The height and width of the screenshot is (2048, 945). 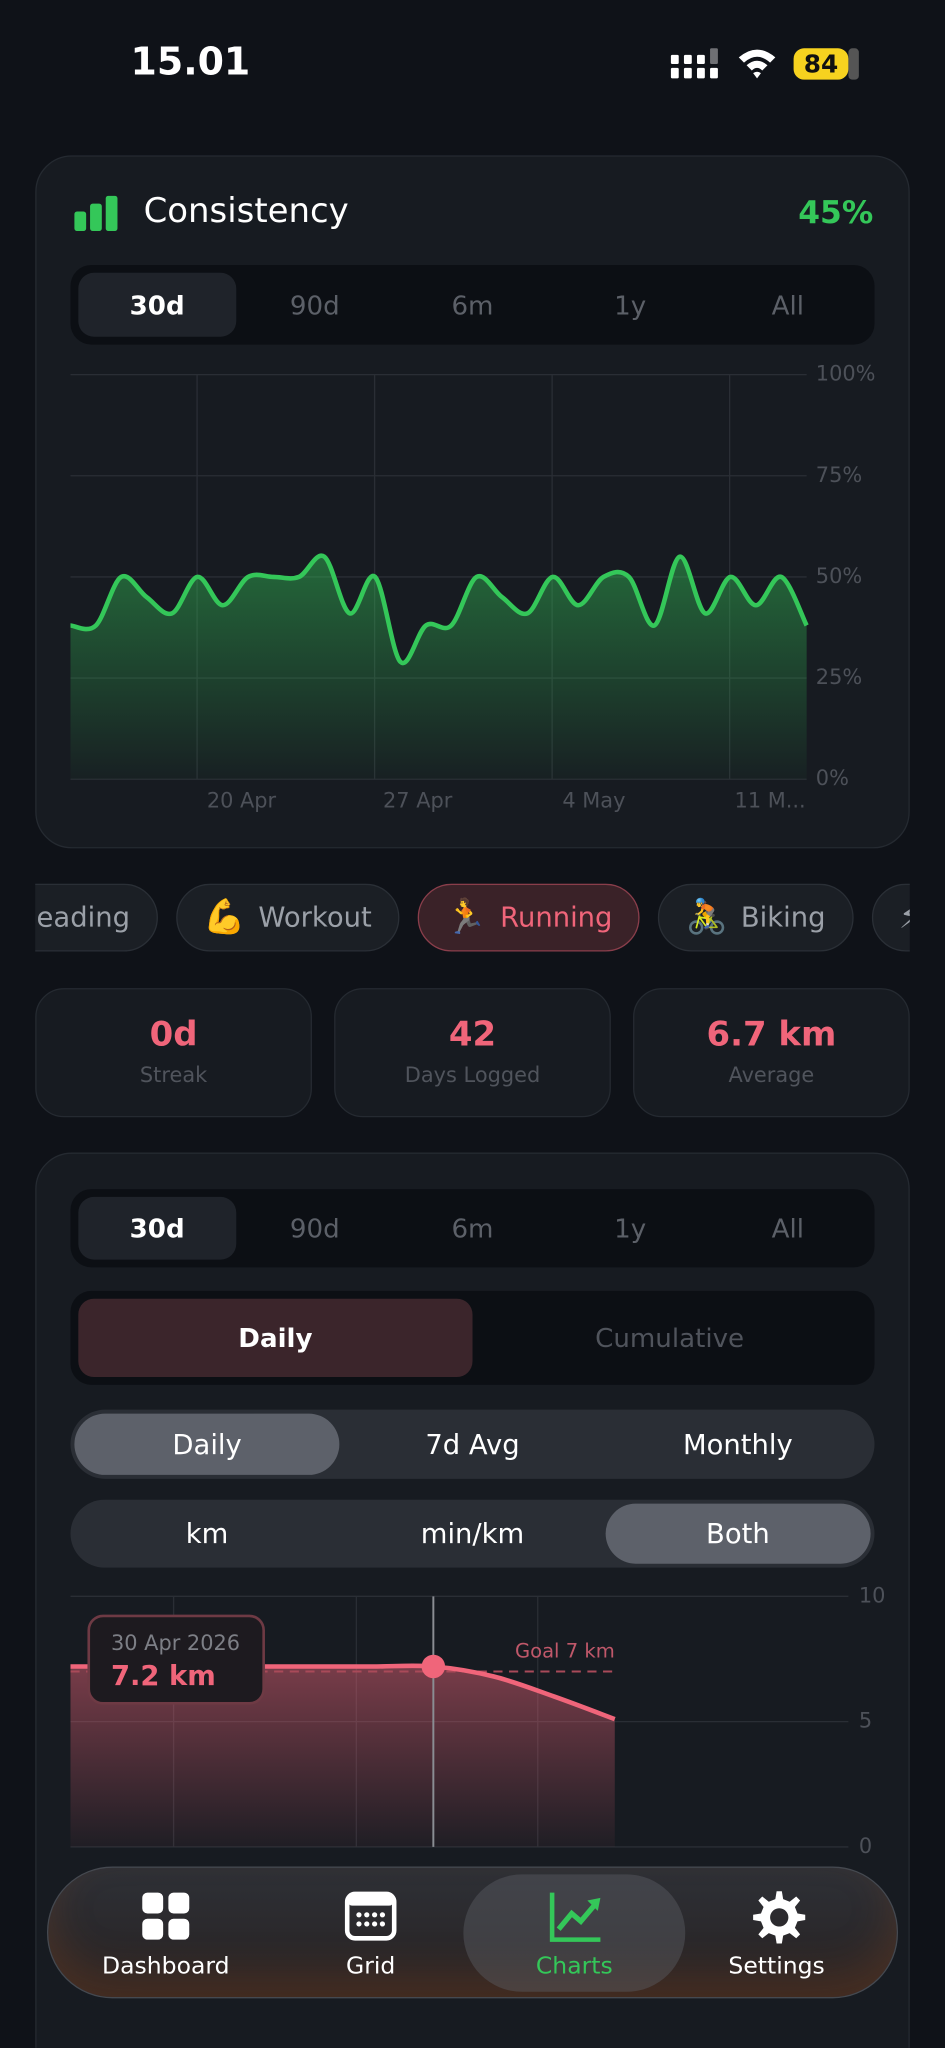 What do you see at coordinates (839, 677) in the screenshot?
I see `y-tick-label: 25%` at bounding box center [839, 677].